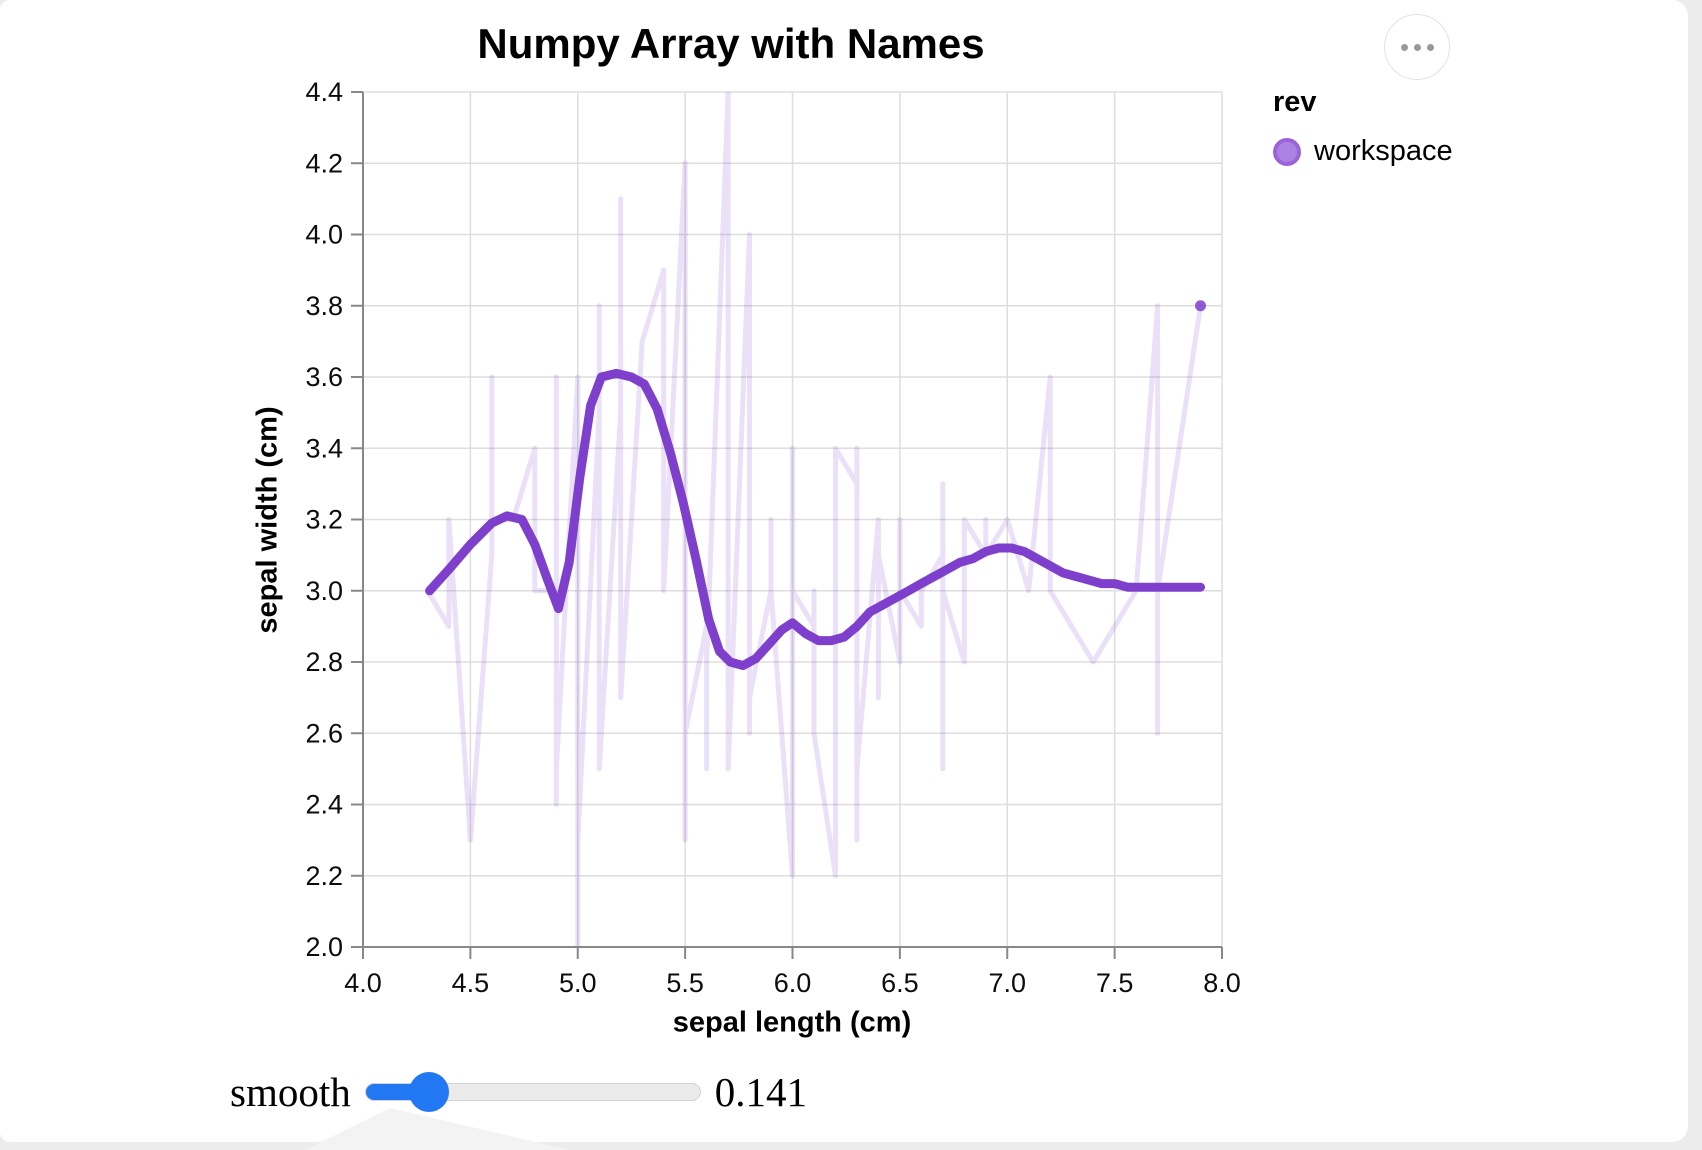  What do you see at coordinates (1222, 983) in the screenshot?
I see `svg-text: 8.0` at bounding box center [1222, 983].